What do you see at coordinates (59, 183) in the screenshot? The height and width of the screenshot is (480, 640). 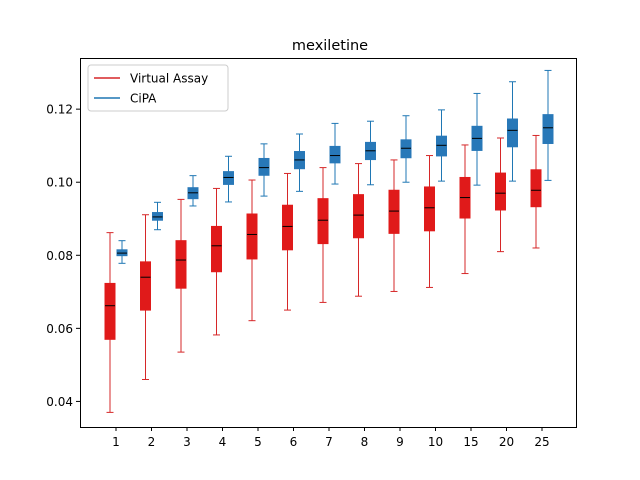 I see `y-tick-label: 0.10` at bounding box center [59, 183].